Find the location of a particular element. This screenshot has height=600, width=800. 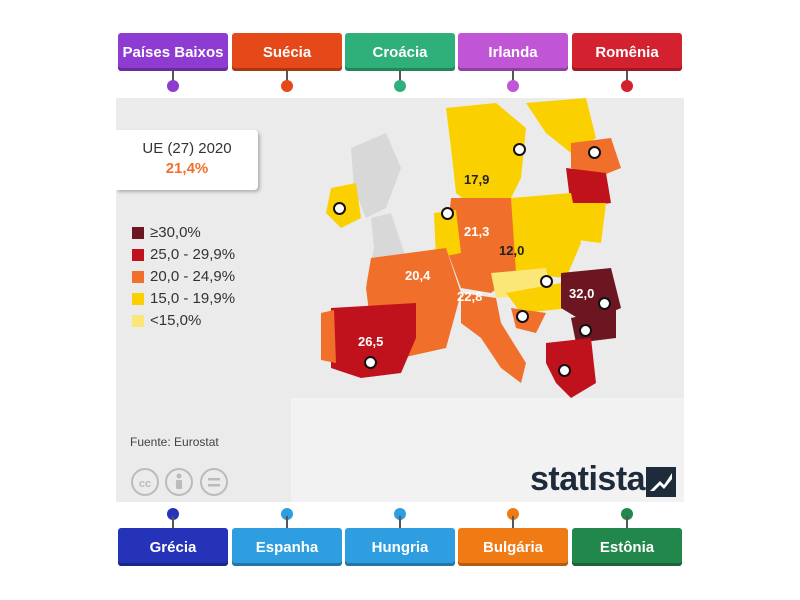

legend-item: 25,0 - 29,9% is located at coordinates (183, 254).